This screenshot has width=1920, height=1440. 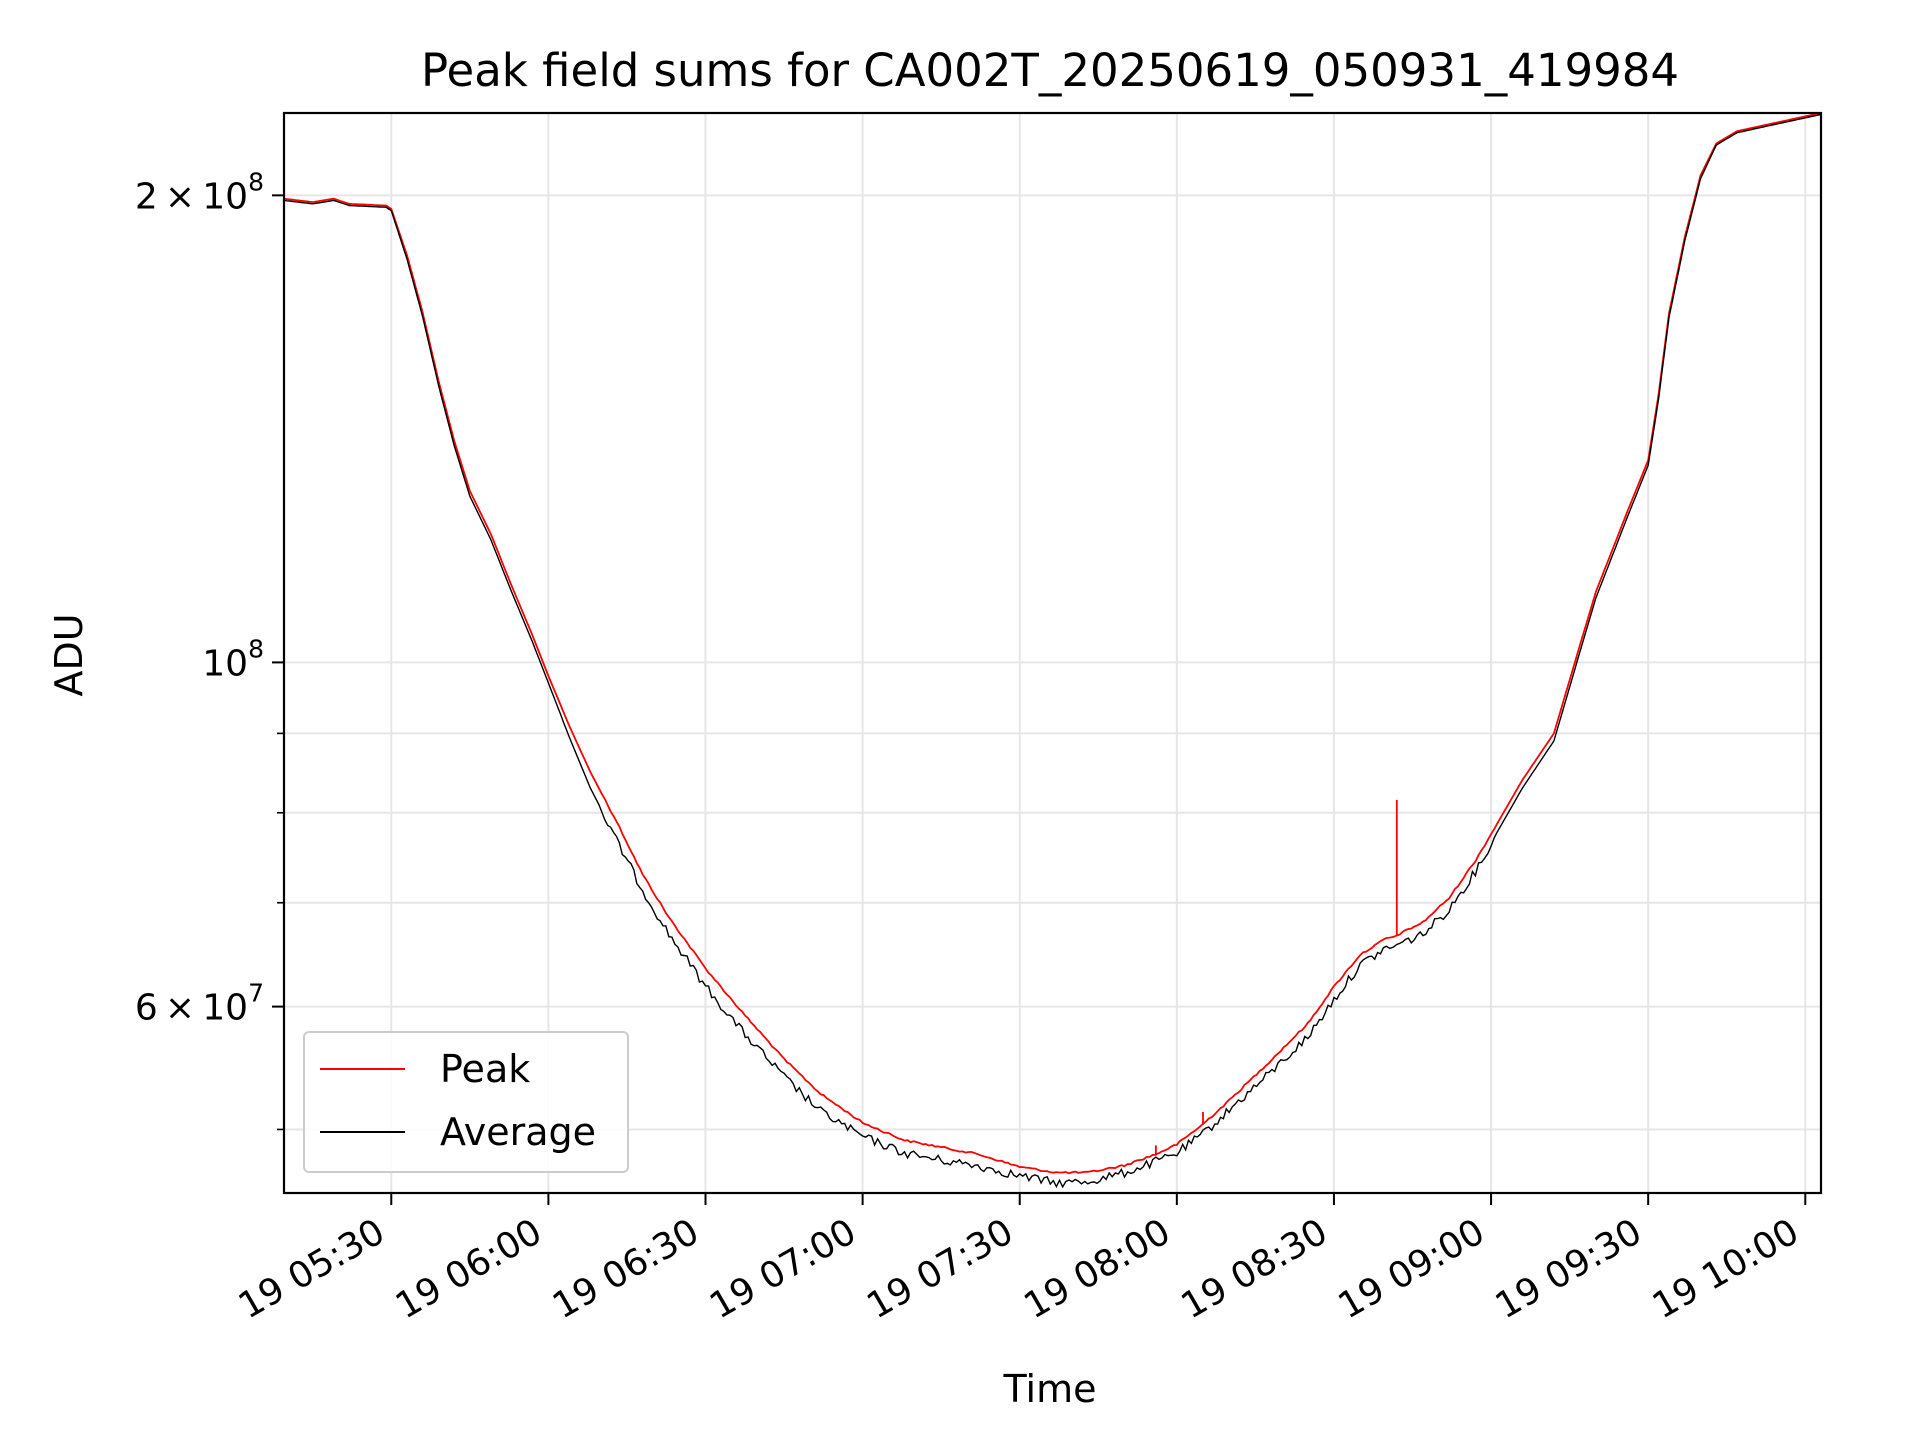 What do you see at coordinates (1050, 1389) in the screenshot?
I see `x-axis-label: Time` at bounding box center [1050, 1389].